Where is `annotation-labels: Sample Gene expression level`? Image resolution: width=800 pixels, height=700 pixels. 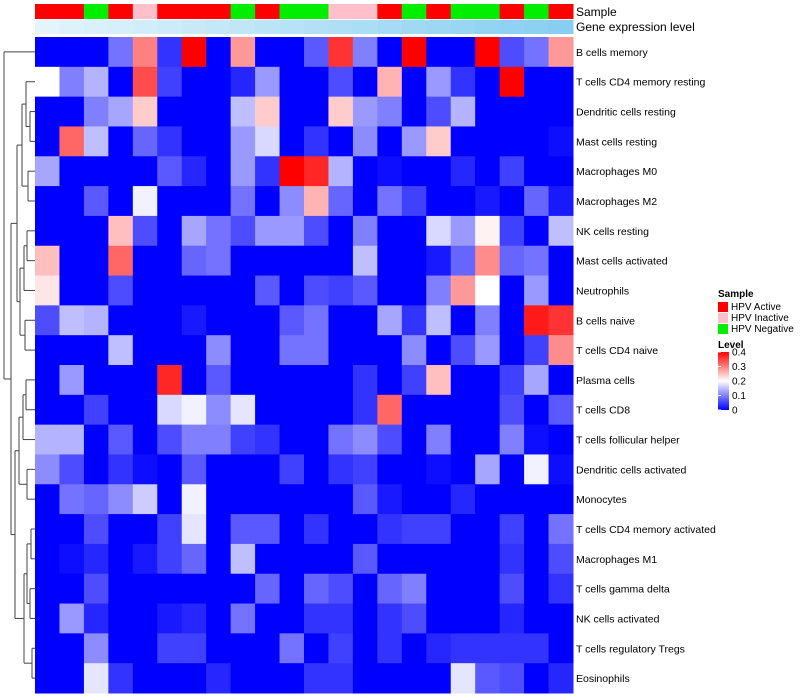
annotation-labels: Sample Gene expression level is located at coordinates (635, 19).